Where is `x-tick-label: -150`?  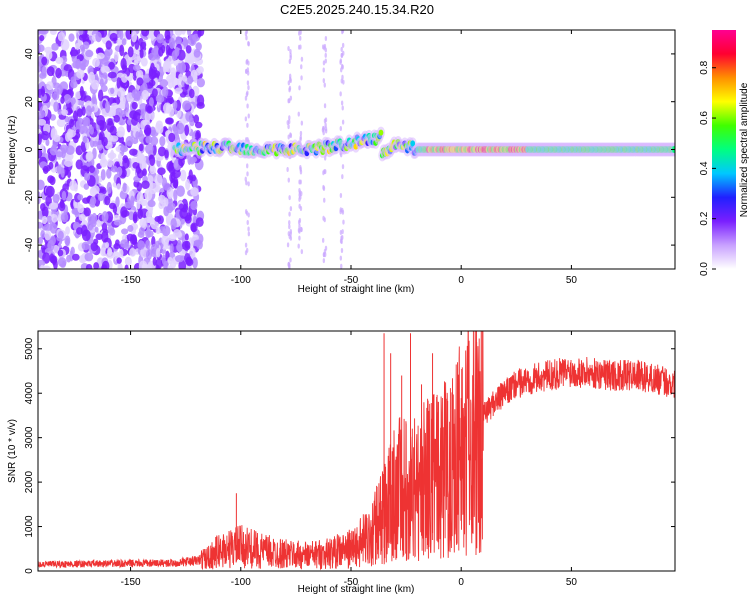
x-tick-label: -150 is located at coordinates (131, 280).